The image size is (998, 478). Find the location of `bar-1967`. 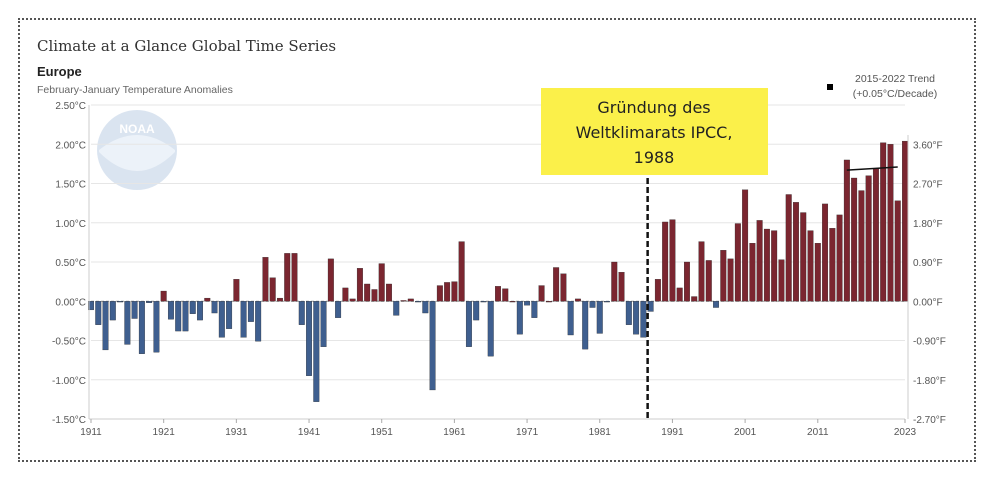

bar-1967 is located at coordinates (498, 294).